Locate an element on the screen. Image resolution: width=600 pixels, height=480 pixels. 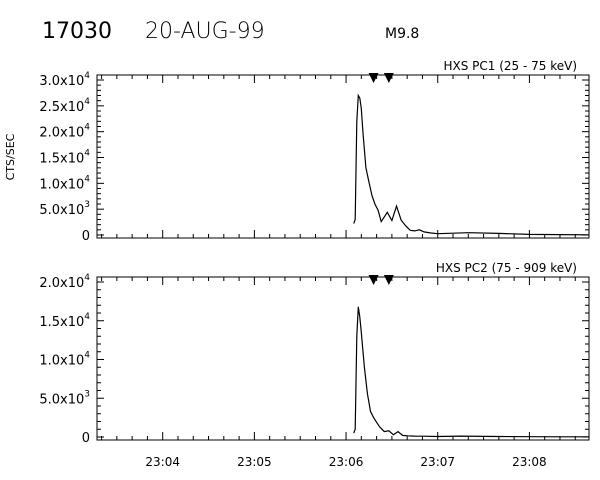
x-tick-label: 23:06 is located at coordinates (346, 462).